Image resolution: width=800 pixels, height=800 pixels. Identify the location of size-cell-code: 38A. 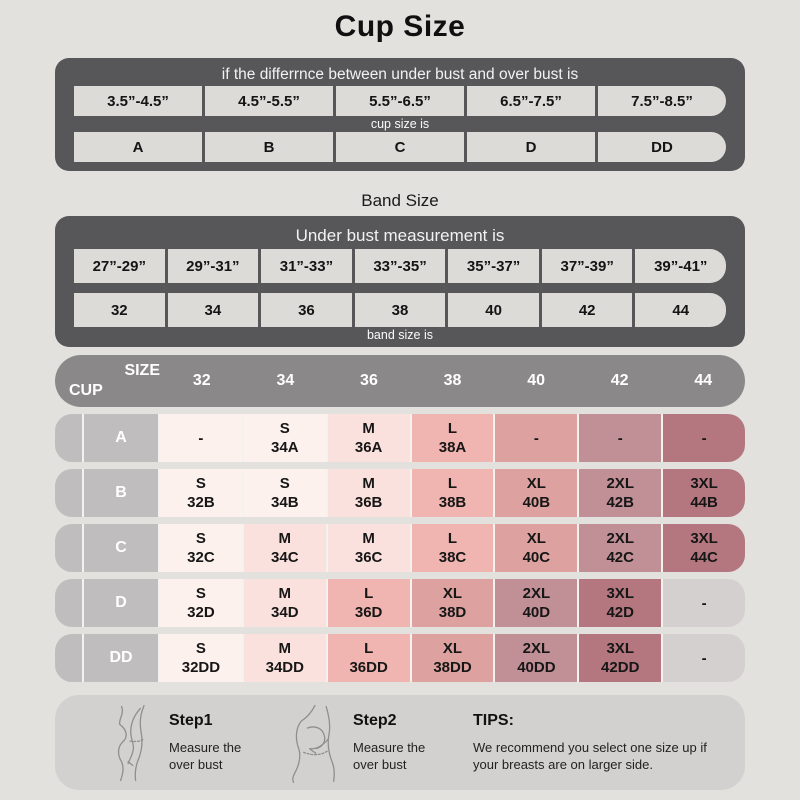
(452, 447).